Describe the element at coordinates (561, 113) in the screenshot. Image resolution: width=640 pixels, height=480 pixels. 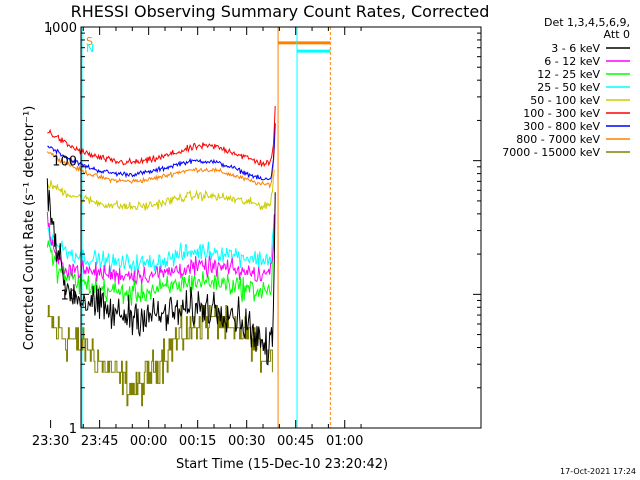
I see `legend-label-5: 100 - 300 keV` at that location.